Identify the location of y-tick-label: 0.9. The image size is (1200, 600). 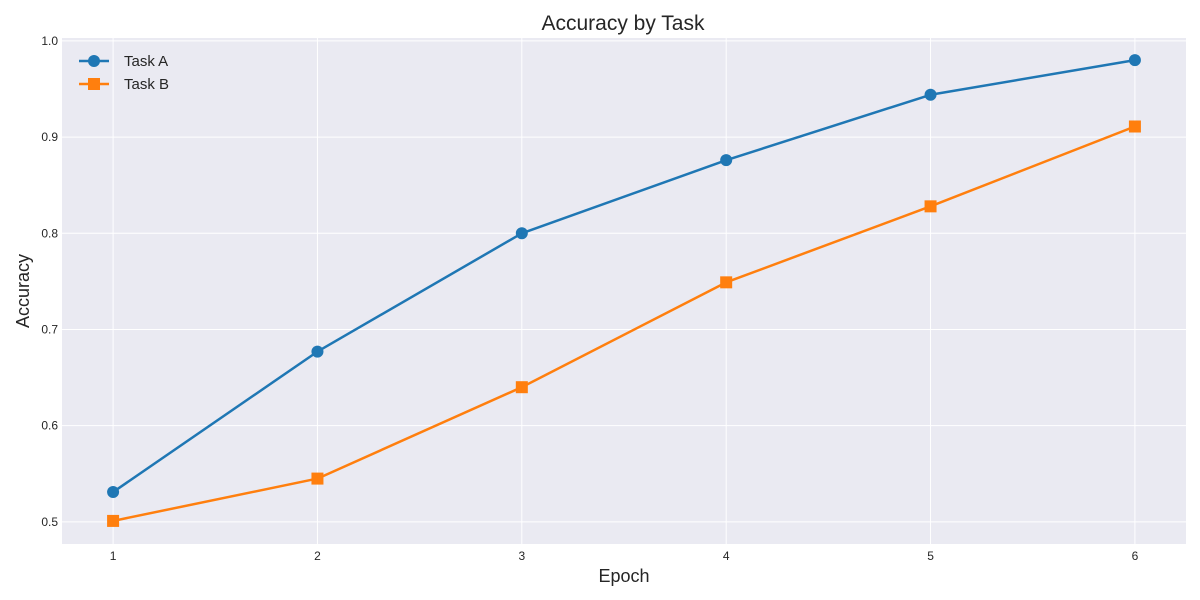
(49, 137).